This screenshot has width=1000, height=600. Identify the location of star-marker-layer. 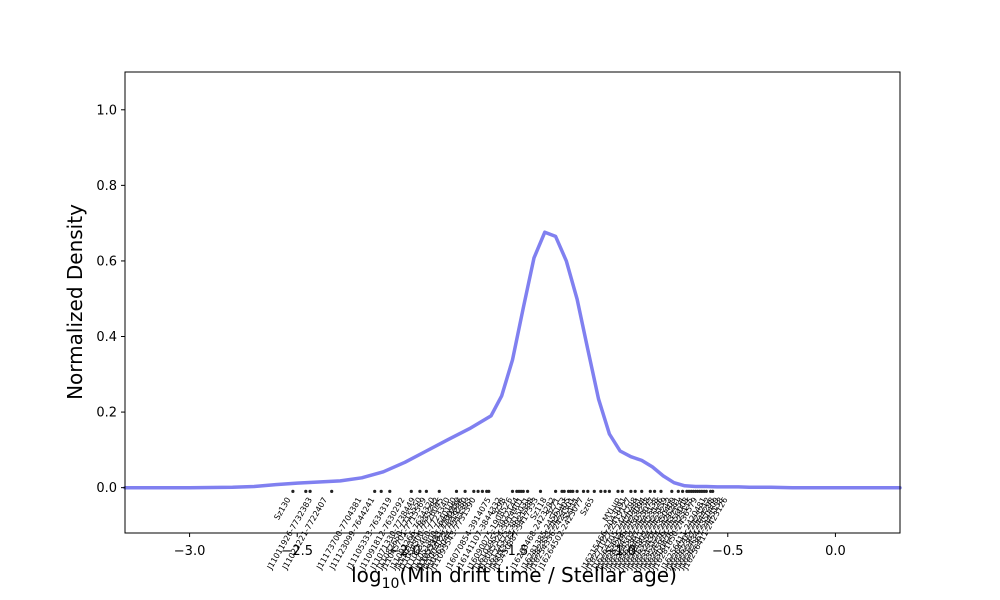
(503, 491).